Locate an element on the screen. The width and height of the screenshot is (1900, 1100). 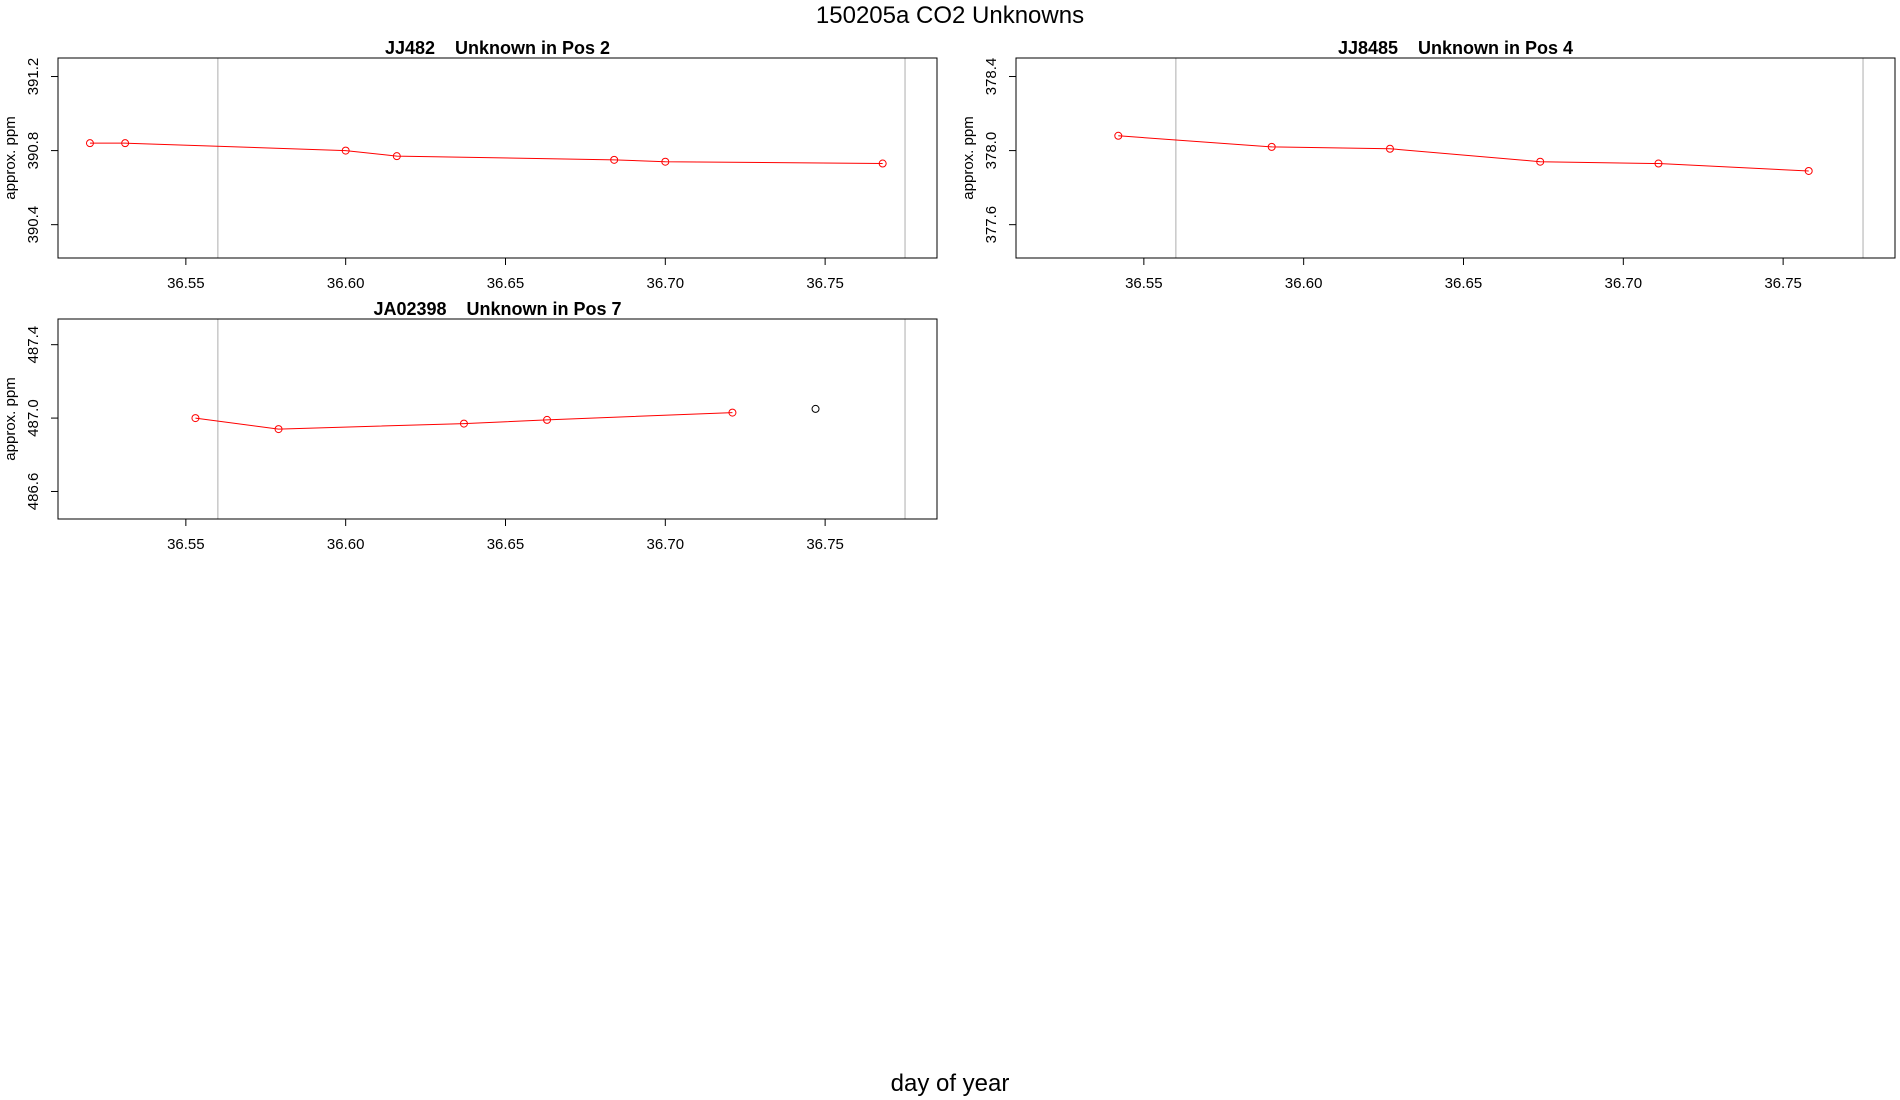
panel-title: JJ482 Unknown in Pos 2 is located at coordinates (497, 48).